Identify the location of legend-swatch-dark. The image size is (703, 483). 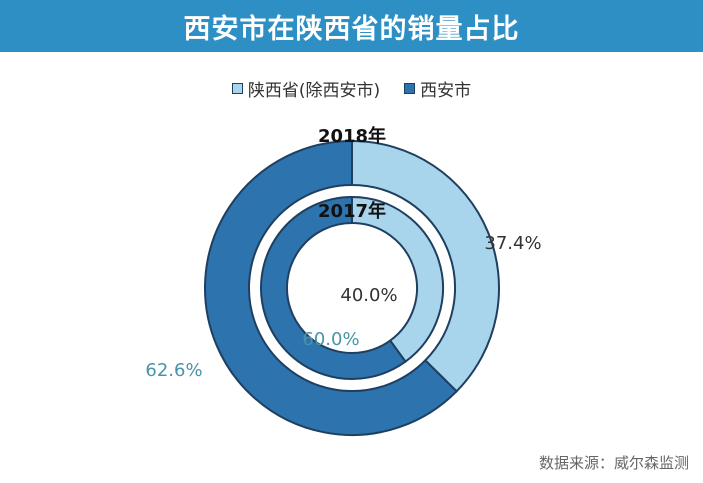
(410, 88).